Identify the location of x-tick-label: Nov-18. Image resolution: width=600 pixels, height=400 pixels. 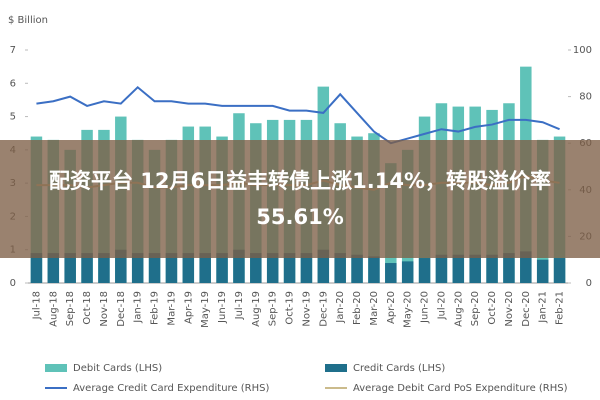
(104, 309).